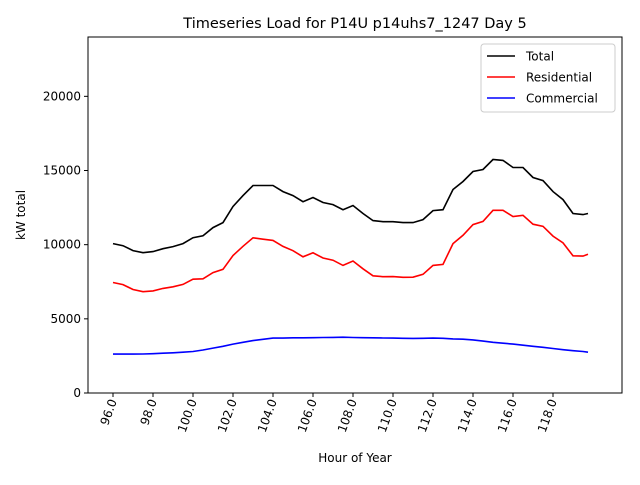 Image resolution: width=640 pixels, height=485 pixels. What do you see at coordinates (507, 415) in the screenshot?
I see `x-tick-label: 116.0` at bounding box center [507, 415].